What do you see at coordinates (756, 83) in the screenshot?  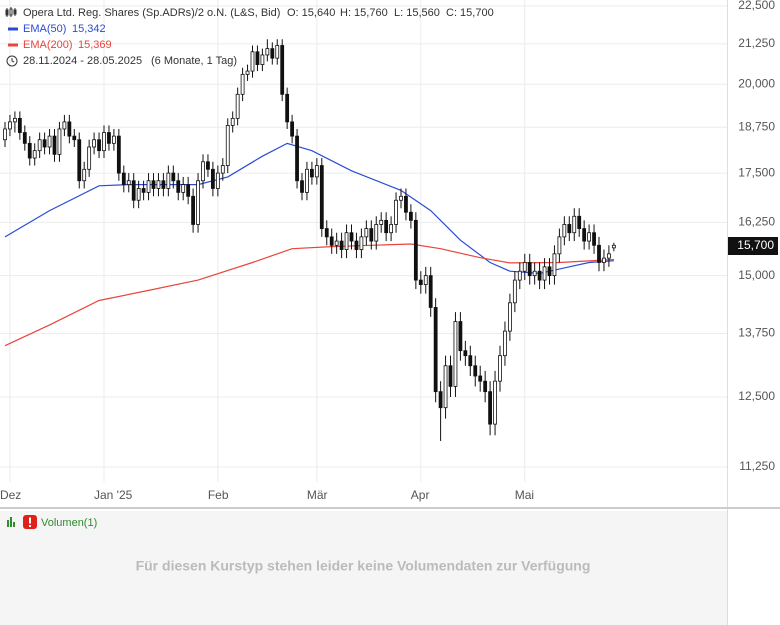 I see `y-tick-label: 20,000` at bounding box center [756, 83].